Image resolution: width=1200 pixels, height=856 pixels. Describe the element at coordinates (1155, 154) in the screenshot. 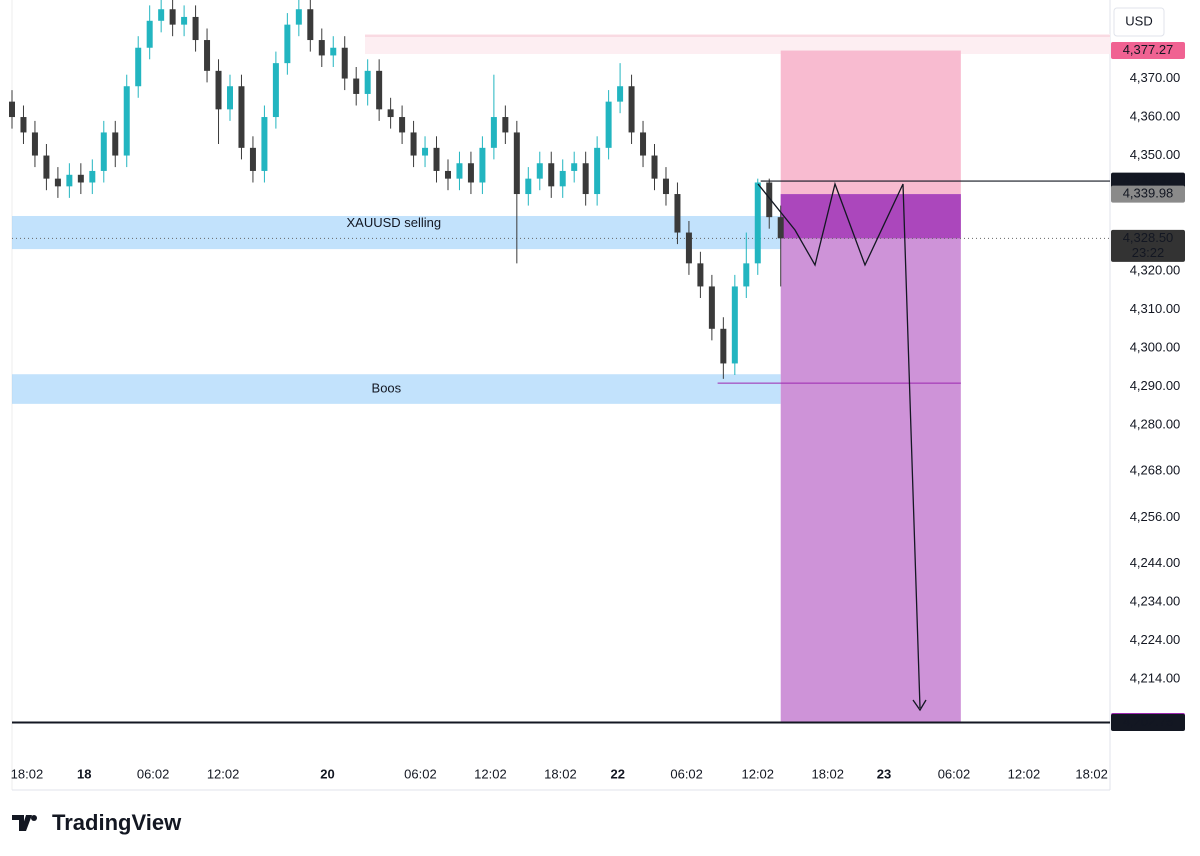

I see `y-tick-label: 4,350.00` at that location.